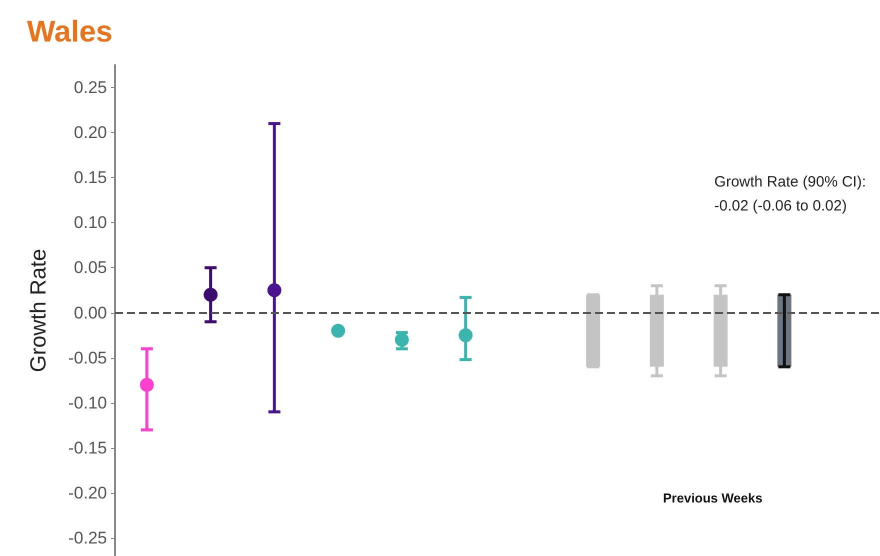 This screenshot has height=556, width=880. What do you see at coordinates (38, 310) in the screenshot?
I see `y-axis-title: Growth Rate` at bounding box center [38, 310].